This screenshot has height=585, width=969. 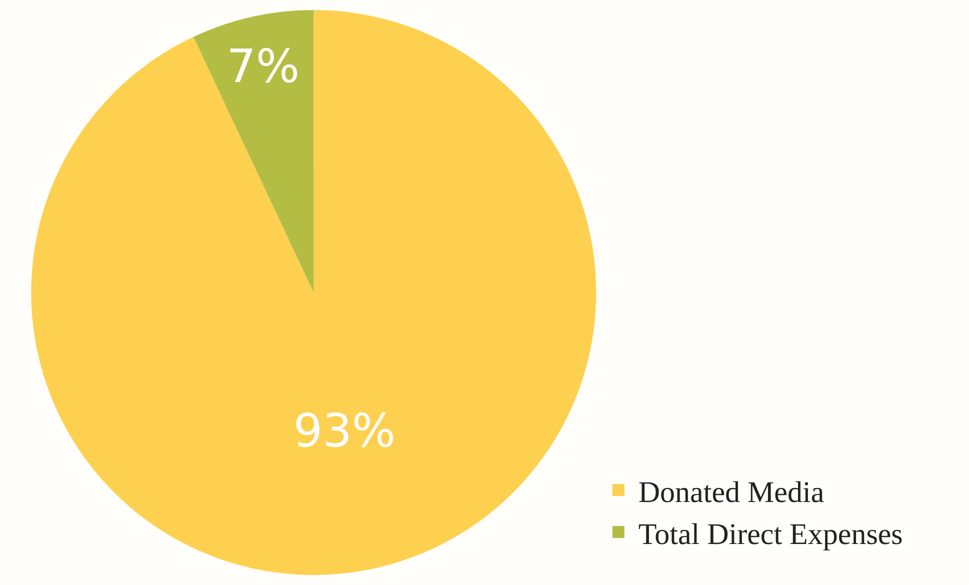 I want to click on legend-label: Donated Media, so click(x=731, y=492).